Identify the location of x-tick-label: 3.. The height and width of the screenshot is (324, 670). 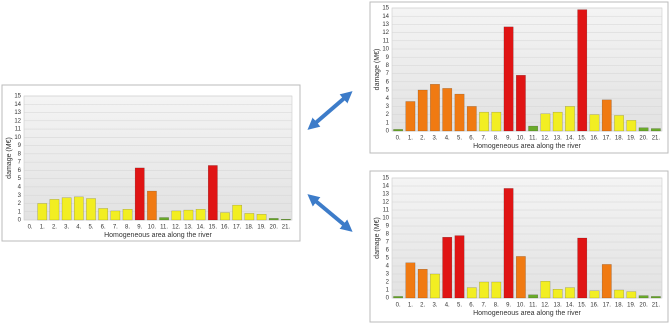
(434, 306).